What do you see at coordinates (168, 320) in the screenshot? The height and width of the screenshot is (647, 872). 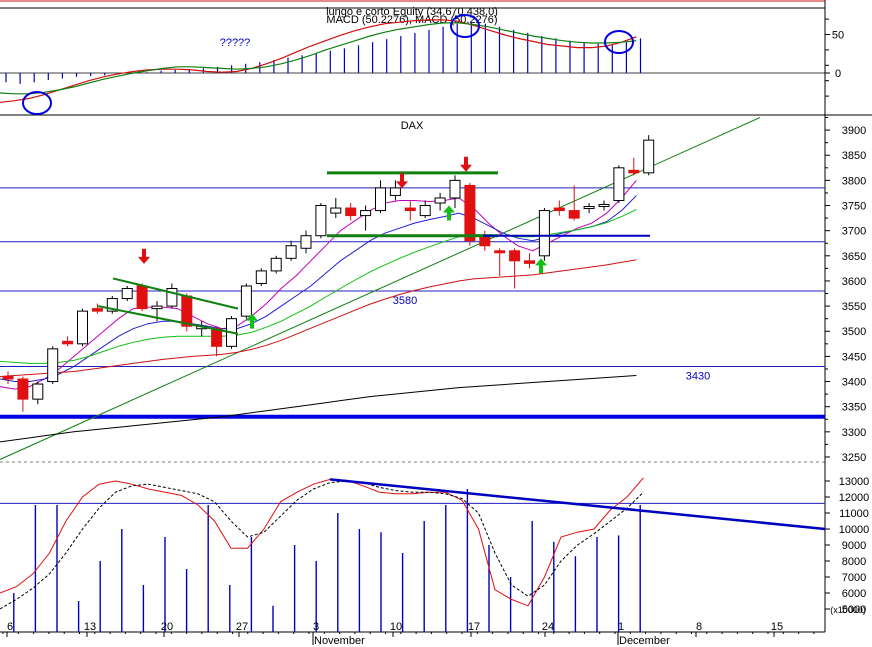 I see `channel-line-lower` at bounding box center [168, 320].